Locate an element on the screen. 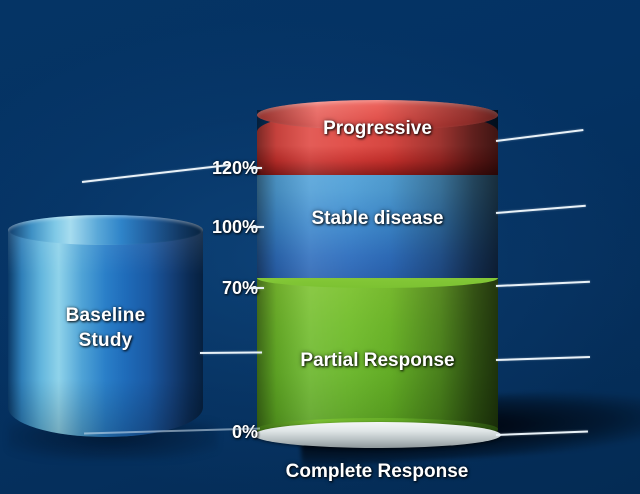 The height and width of the screenshot is (494, 640). segment-partial-response-shading is located at coordinates (377, 355).